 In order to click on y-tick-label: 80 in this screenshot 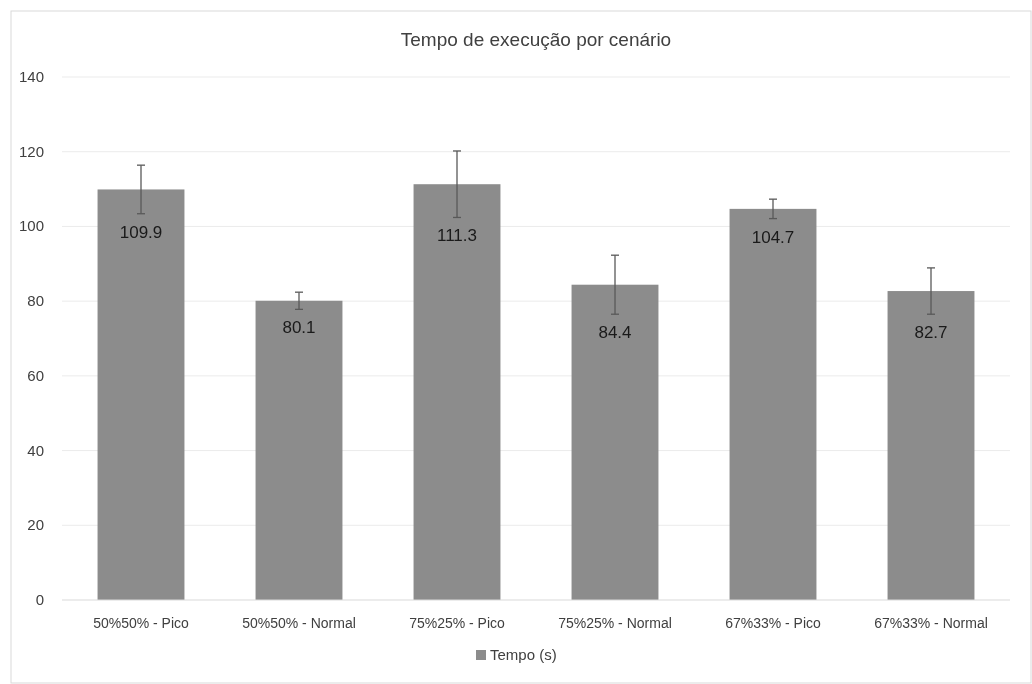, I will do `click(35, 301)`.